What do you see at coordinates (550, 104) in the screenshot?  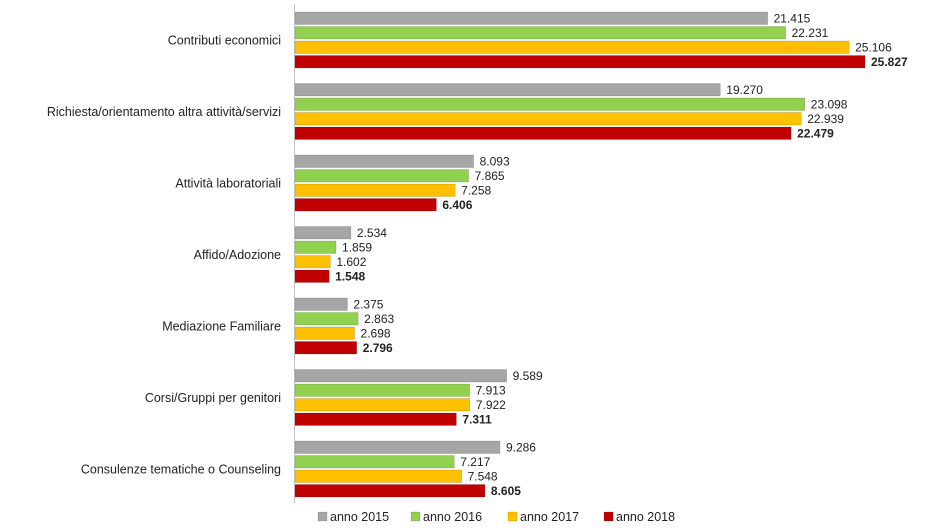 I see `bar-richiesta-orientamento-altra-attivita-servizi-anno-2016` at bounding box center [550, 104].